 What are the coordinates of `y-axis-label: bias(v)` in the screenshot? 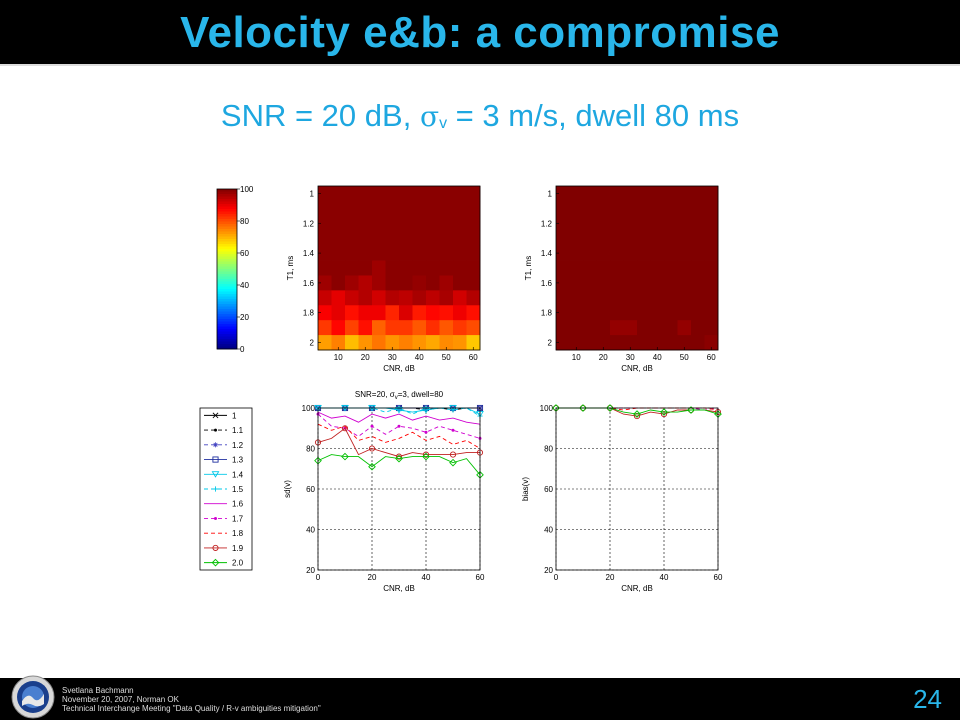 It's located at (525, 489).